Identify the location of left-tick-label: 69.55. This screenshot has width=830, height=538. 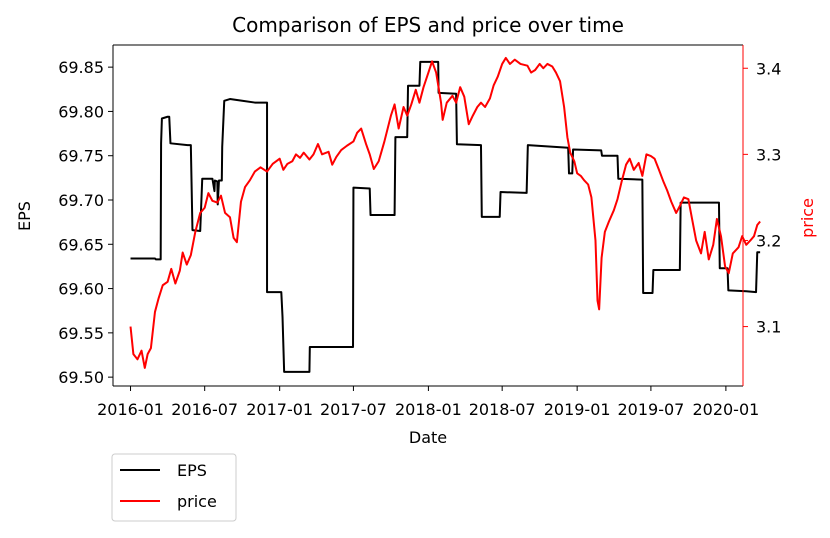
(81, 333).